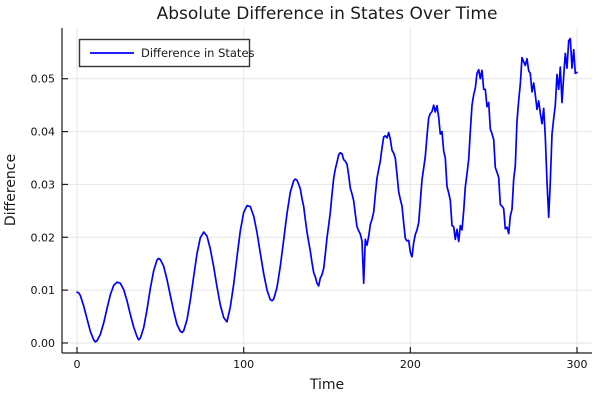 The image size is (600, 400). I want to click on y-tick-label: 0.03, so click(43, 184).